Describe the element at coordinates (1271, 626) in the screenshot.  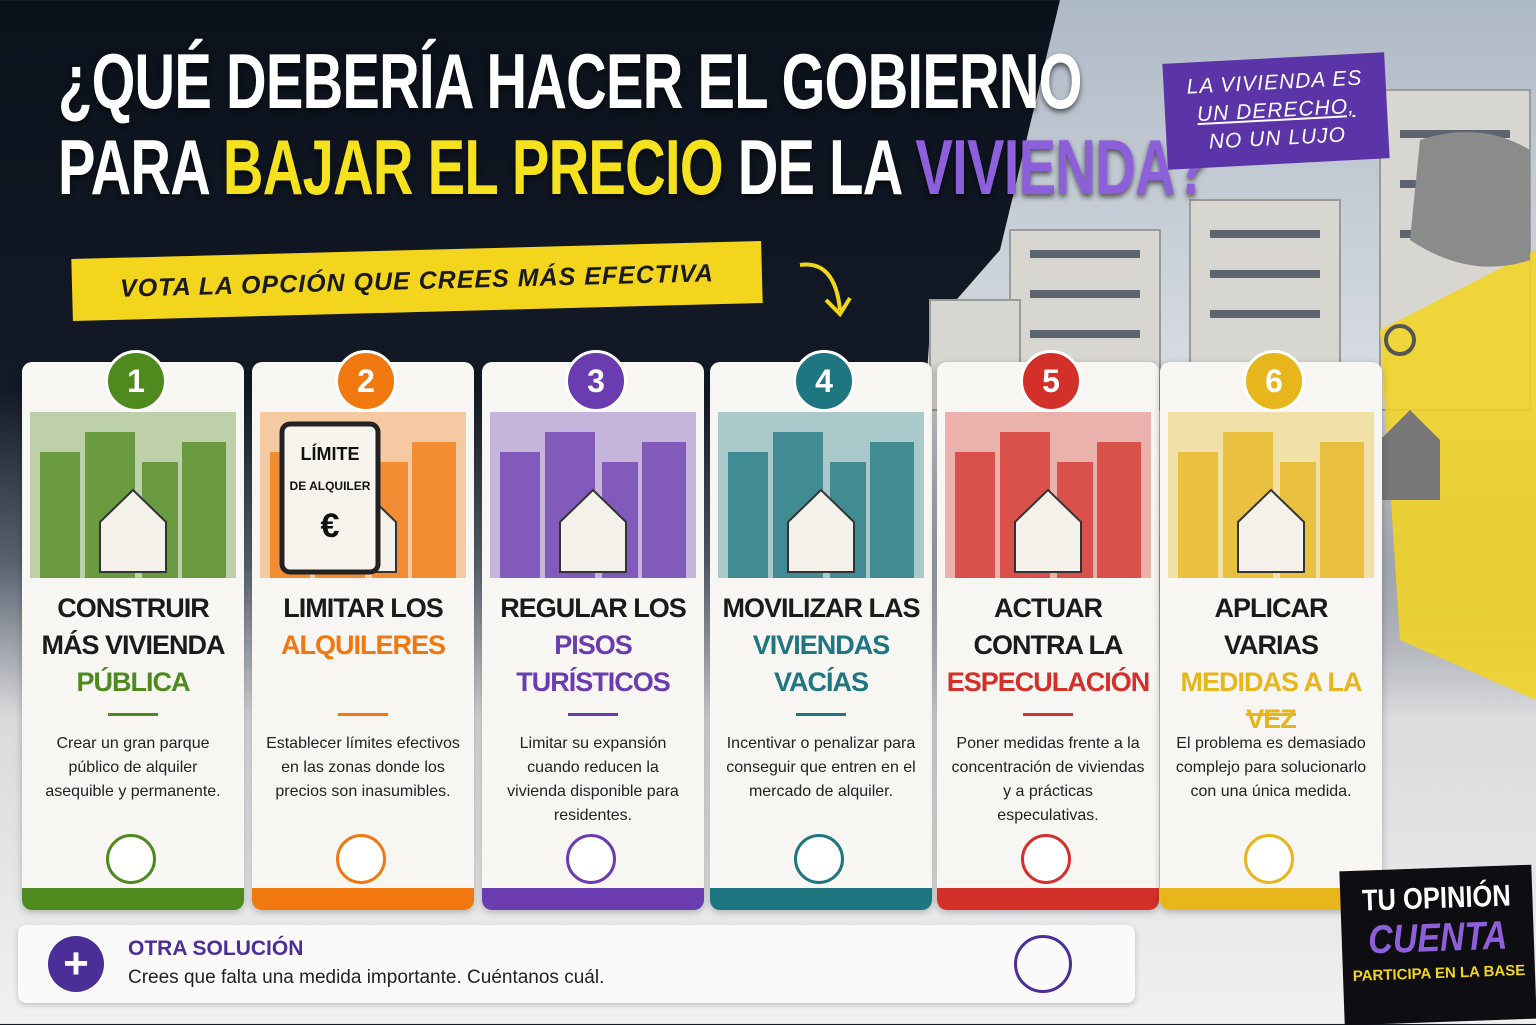
I see `title-text: APLICAR VARIAS` at that location.